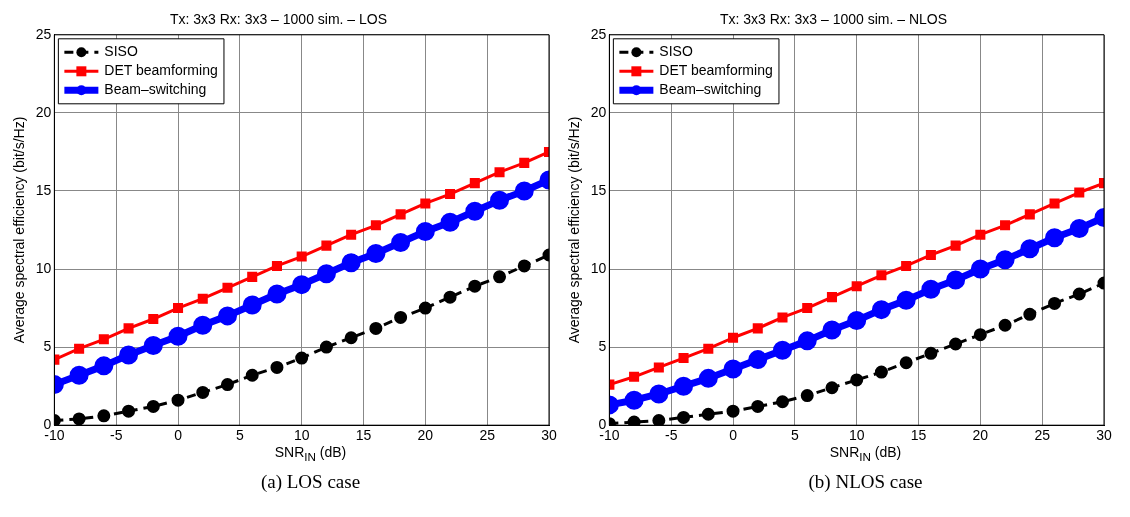  What do you see at coordinates (301, 435) in the screenshot?
I see `x-tick-label: 10` at bounding box center [301, 435].